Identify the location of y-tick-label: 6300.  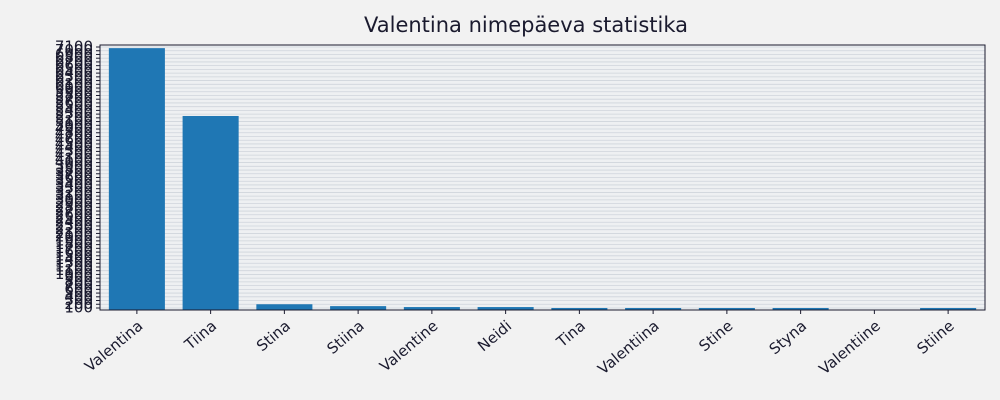
(74, 76).